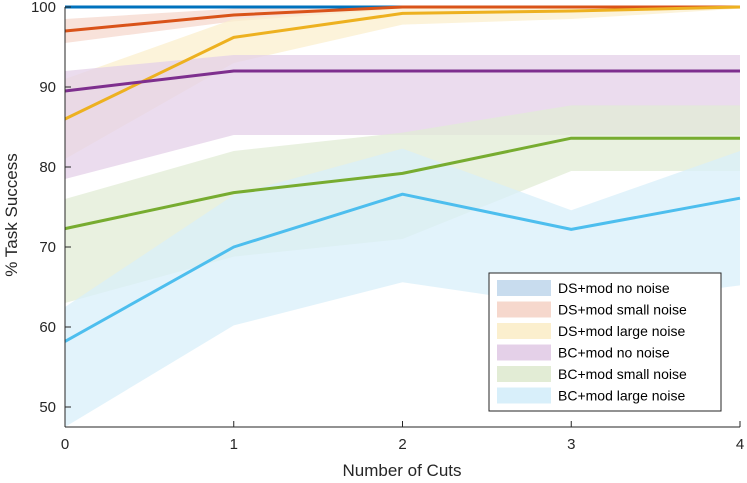 This screenshot has height=483, width=747. What do you see at coordinates (47, 407) in the screenshot?
I see `y-tick-label: 50` at bounding box center [47, 407].